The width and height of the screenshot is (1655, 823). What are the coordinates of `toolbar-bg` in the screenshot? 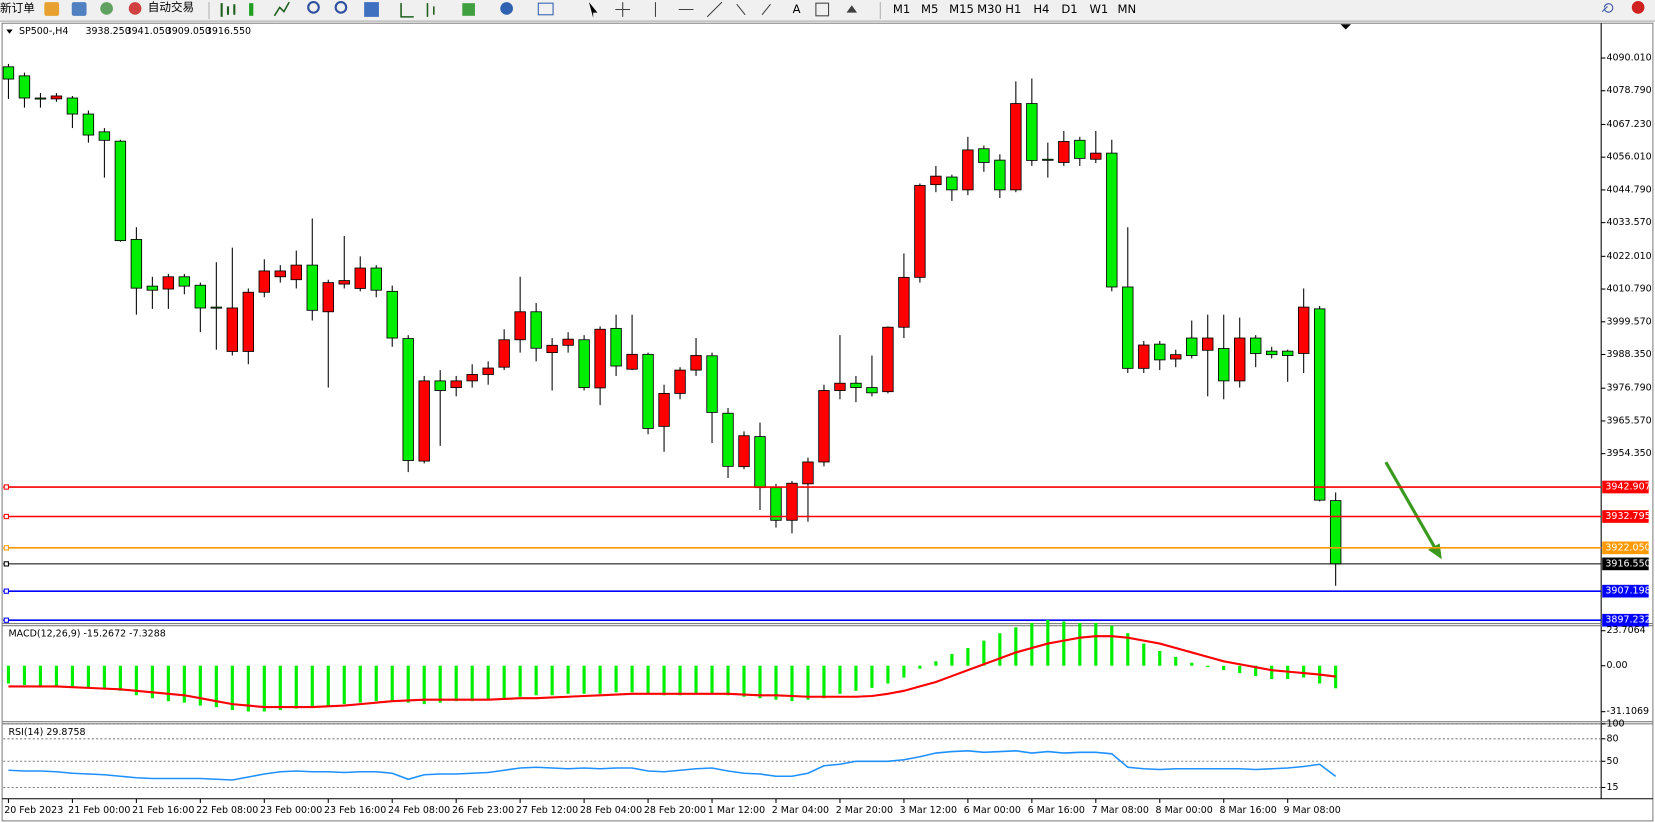 It's located at (827, 11).